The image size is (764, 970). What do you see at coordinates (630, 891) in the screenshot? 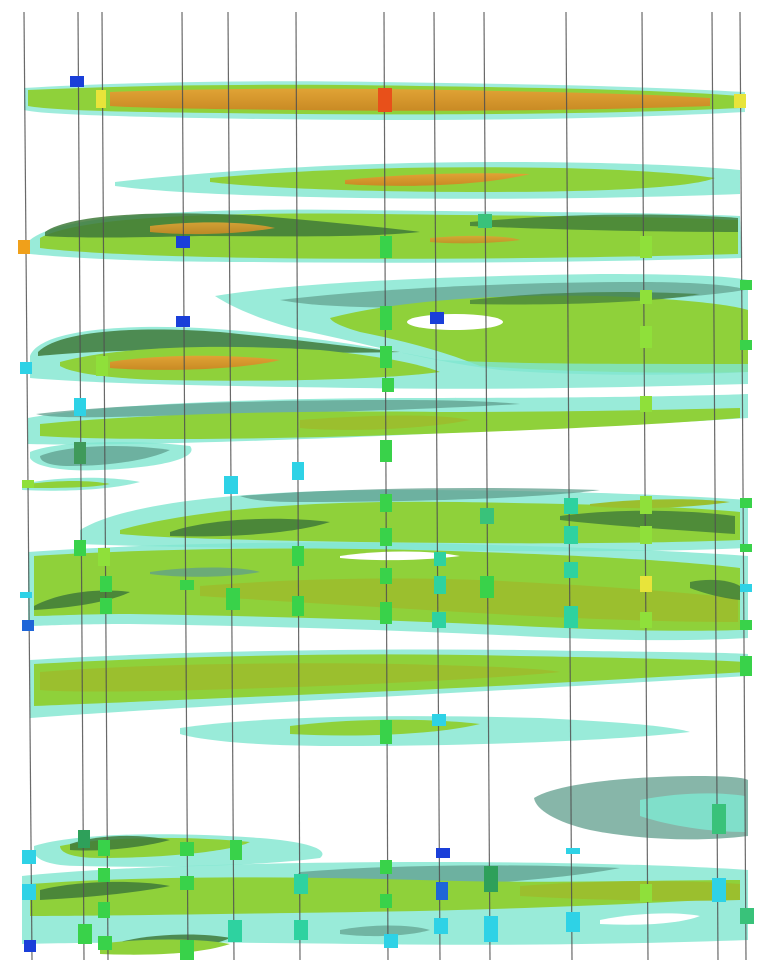
I see `layer-13-olive-right` at bounding box center [630, 891].